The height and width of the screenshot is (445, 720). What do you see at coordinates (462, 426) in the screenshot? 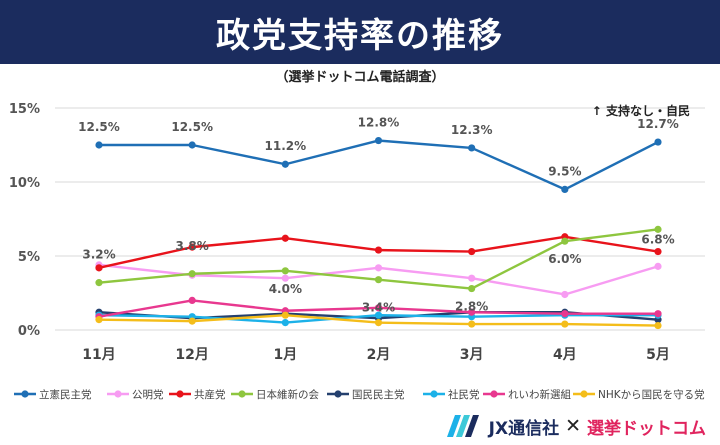
I see `jx-logo-icon` at bounding box center [462, 426].